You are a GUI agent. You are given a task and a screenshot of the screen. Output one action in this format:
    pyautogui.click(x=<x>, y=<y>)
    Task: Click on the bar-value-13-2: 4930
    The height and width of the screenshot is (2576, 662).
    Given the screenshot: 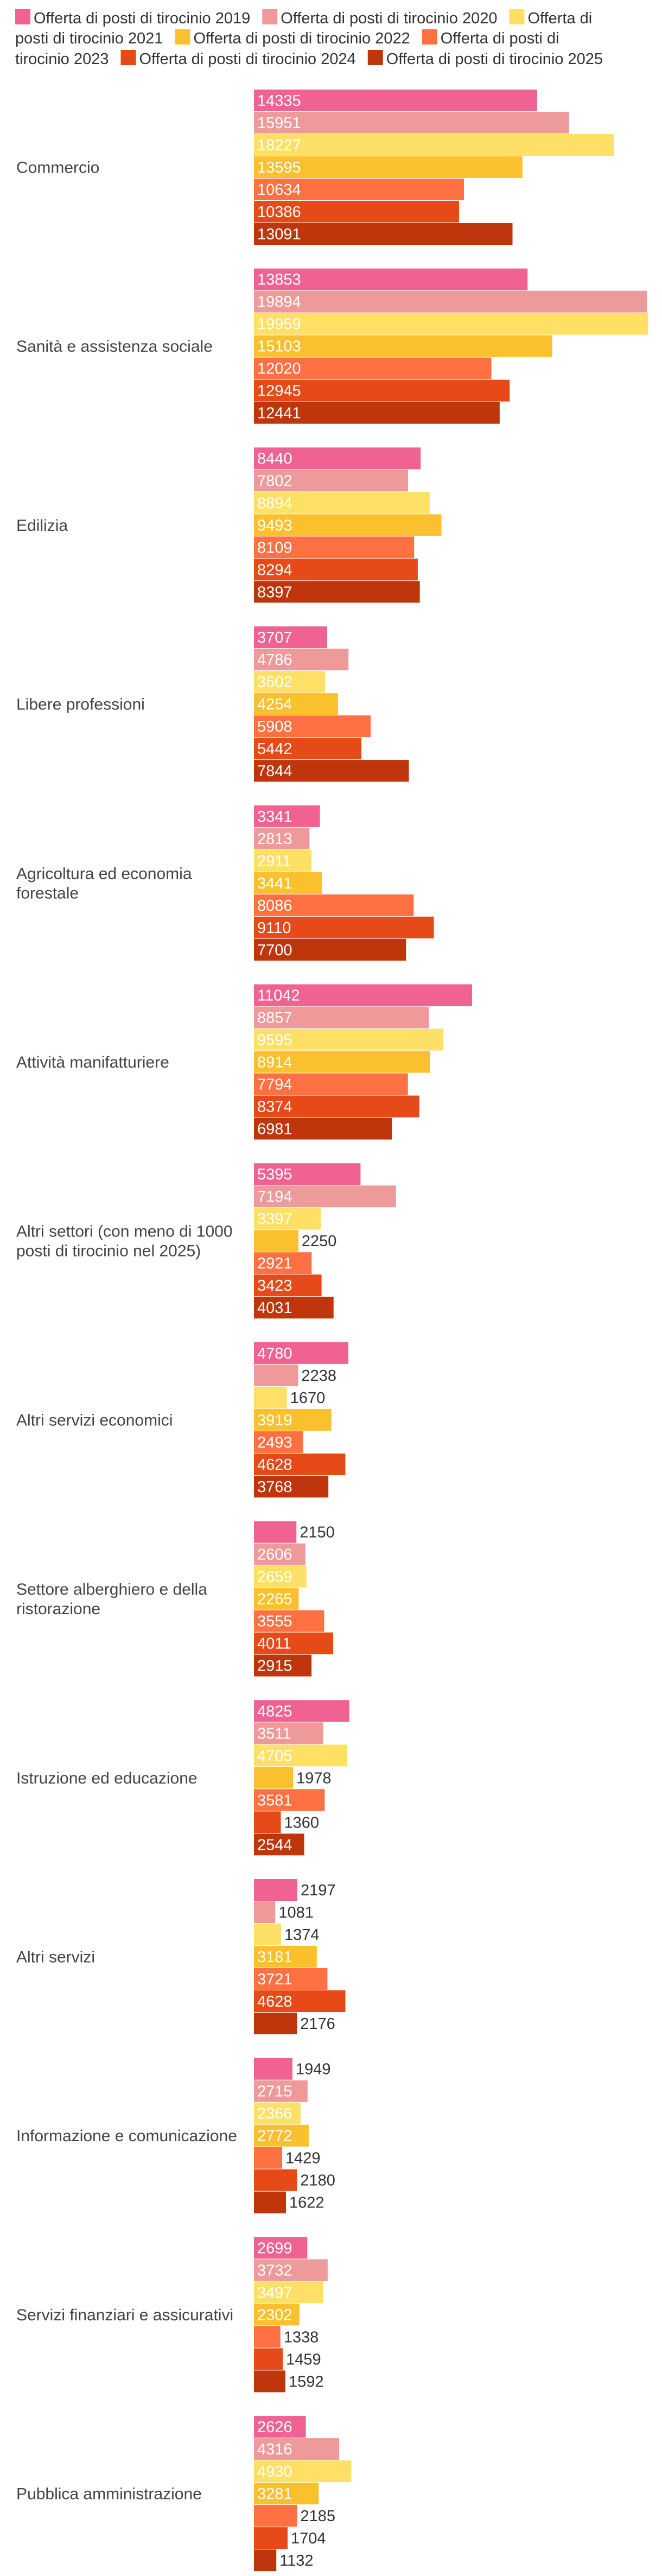 What is the action you would take?
    pyautogui.click(x=274, y=2471)
    